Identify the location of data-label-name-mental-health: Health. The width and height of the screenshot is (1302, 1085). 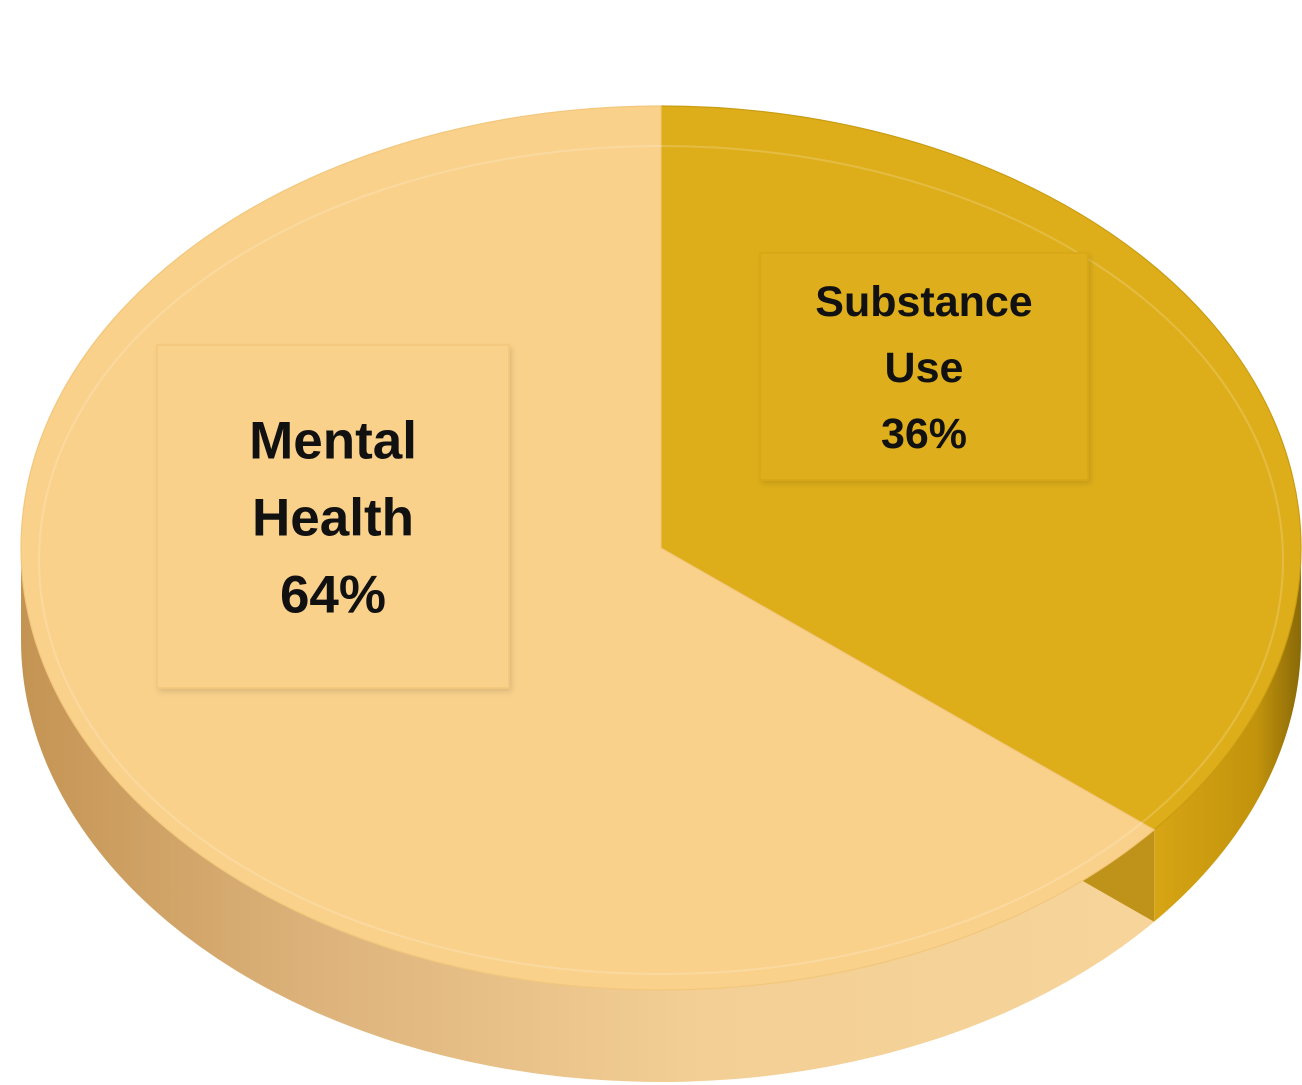
(333, 518).